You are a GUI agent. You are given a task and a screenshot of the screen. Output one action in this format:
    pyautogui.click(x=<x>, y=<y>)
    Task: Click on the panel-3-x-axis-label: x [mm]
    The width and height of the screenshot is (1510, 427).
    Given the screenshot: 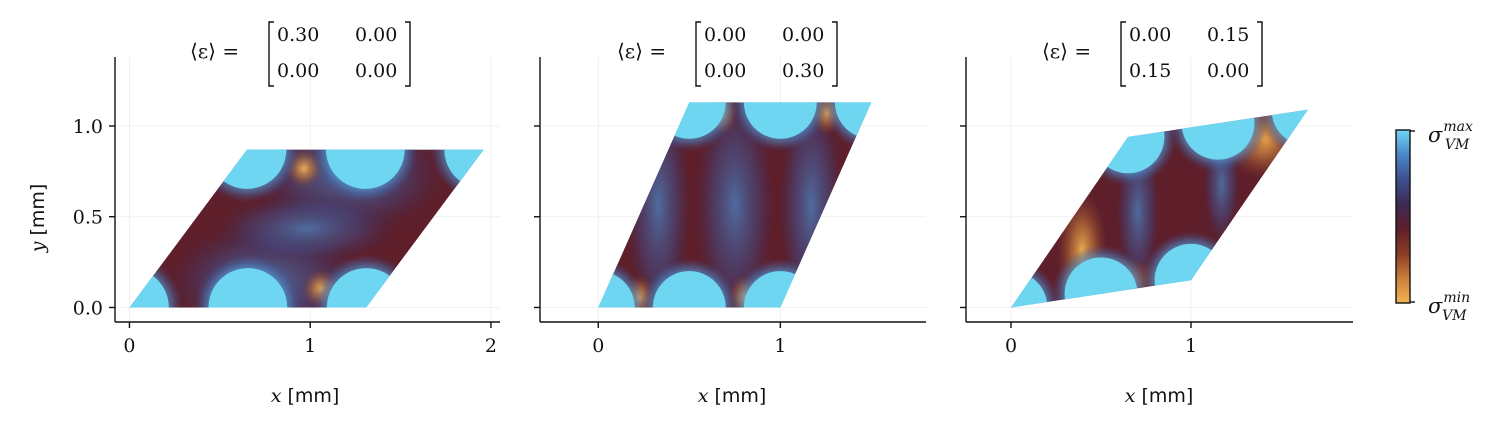 What is the action you would take?
    pyautogui.click(x=1159, y=396)
    